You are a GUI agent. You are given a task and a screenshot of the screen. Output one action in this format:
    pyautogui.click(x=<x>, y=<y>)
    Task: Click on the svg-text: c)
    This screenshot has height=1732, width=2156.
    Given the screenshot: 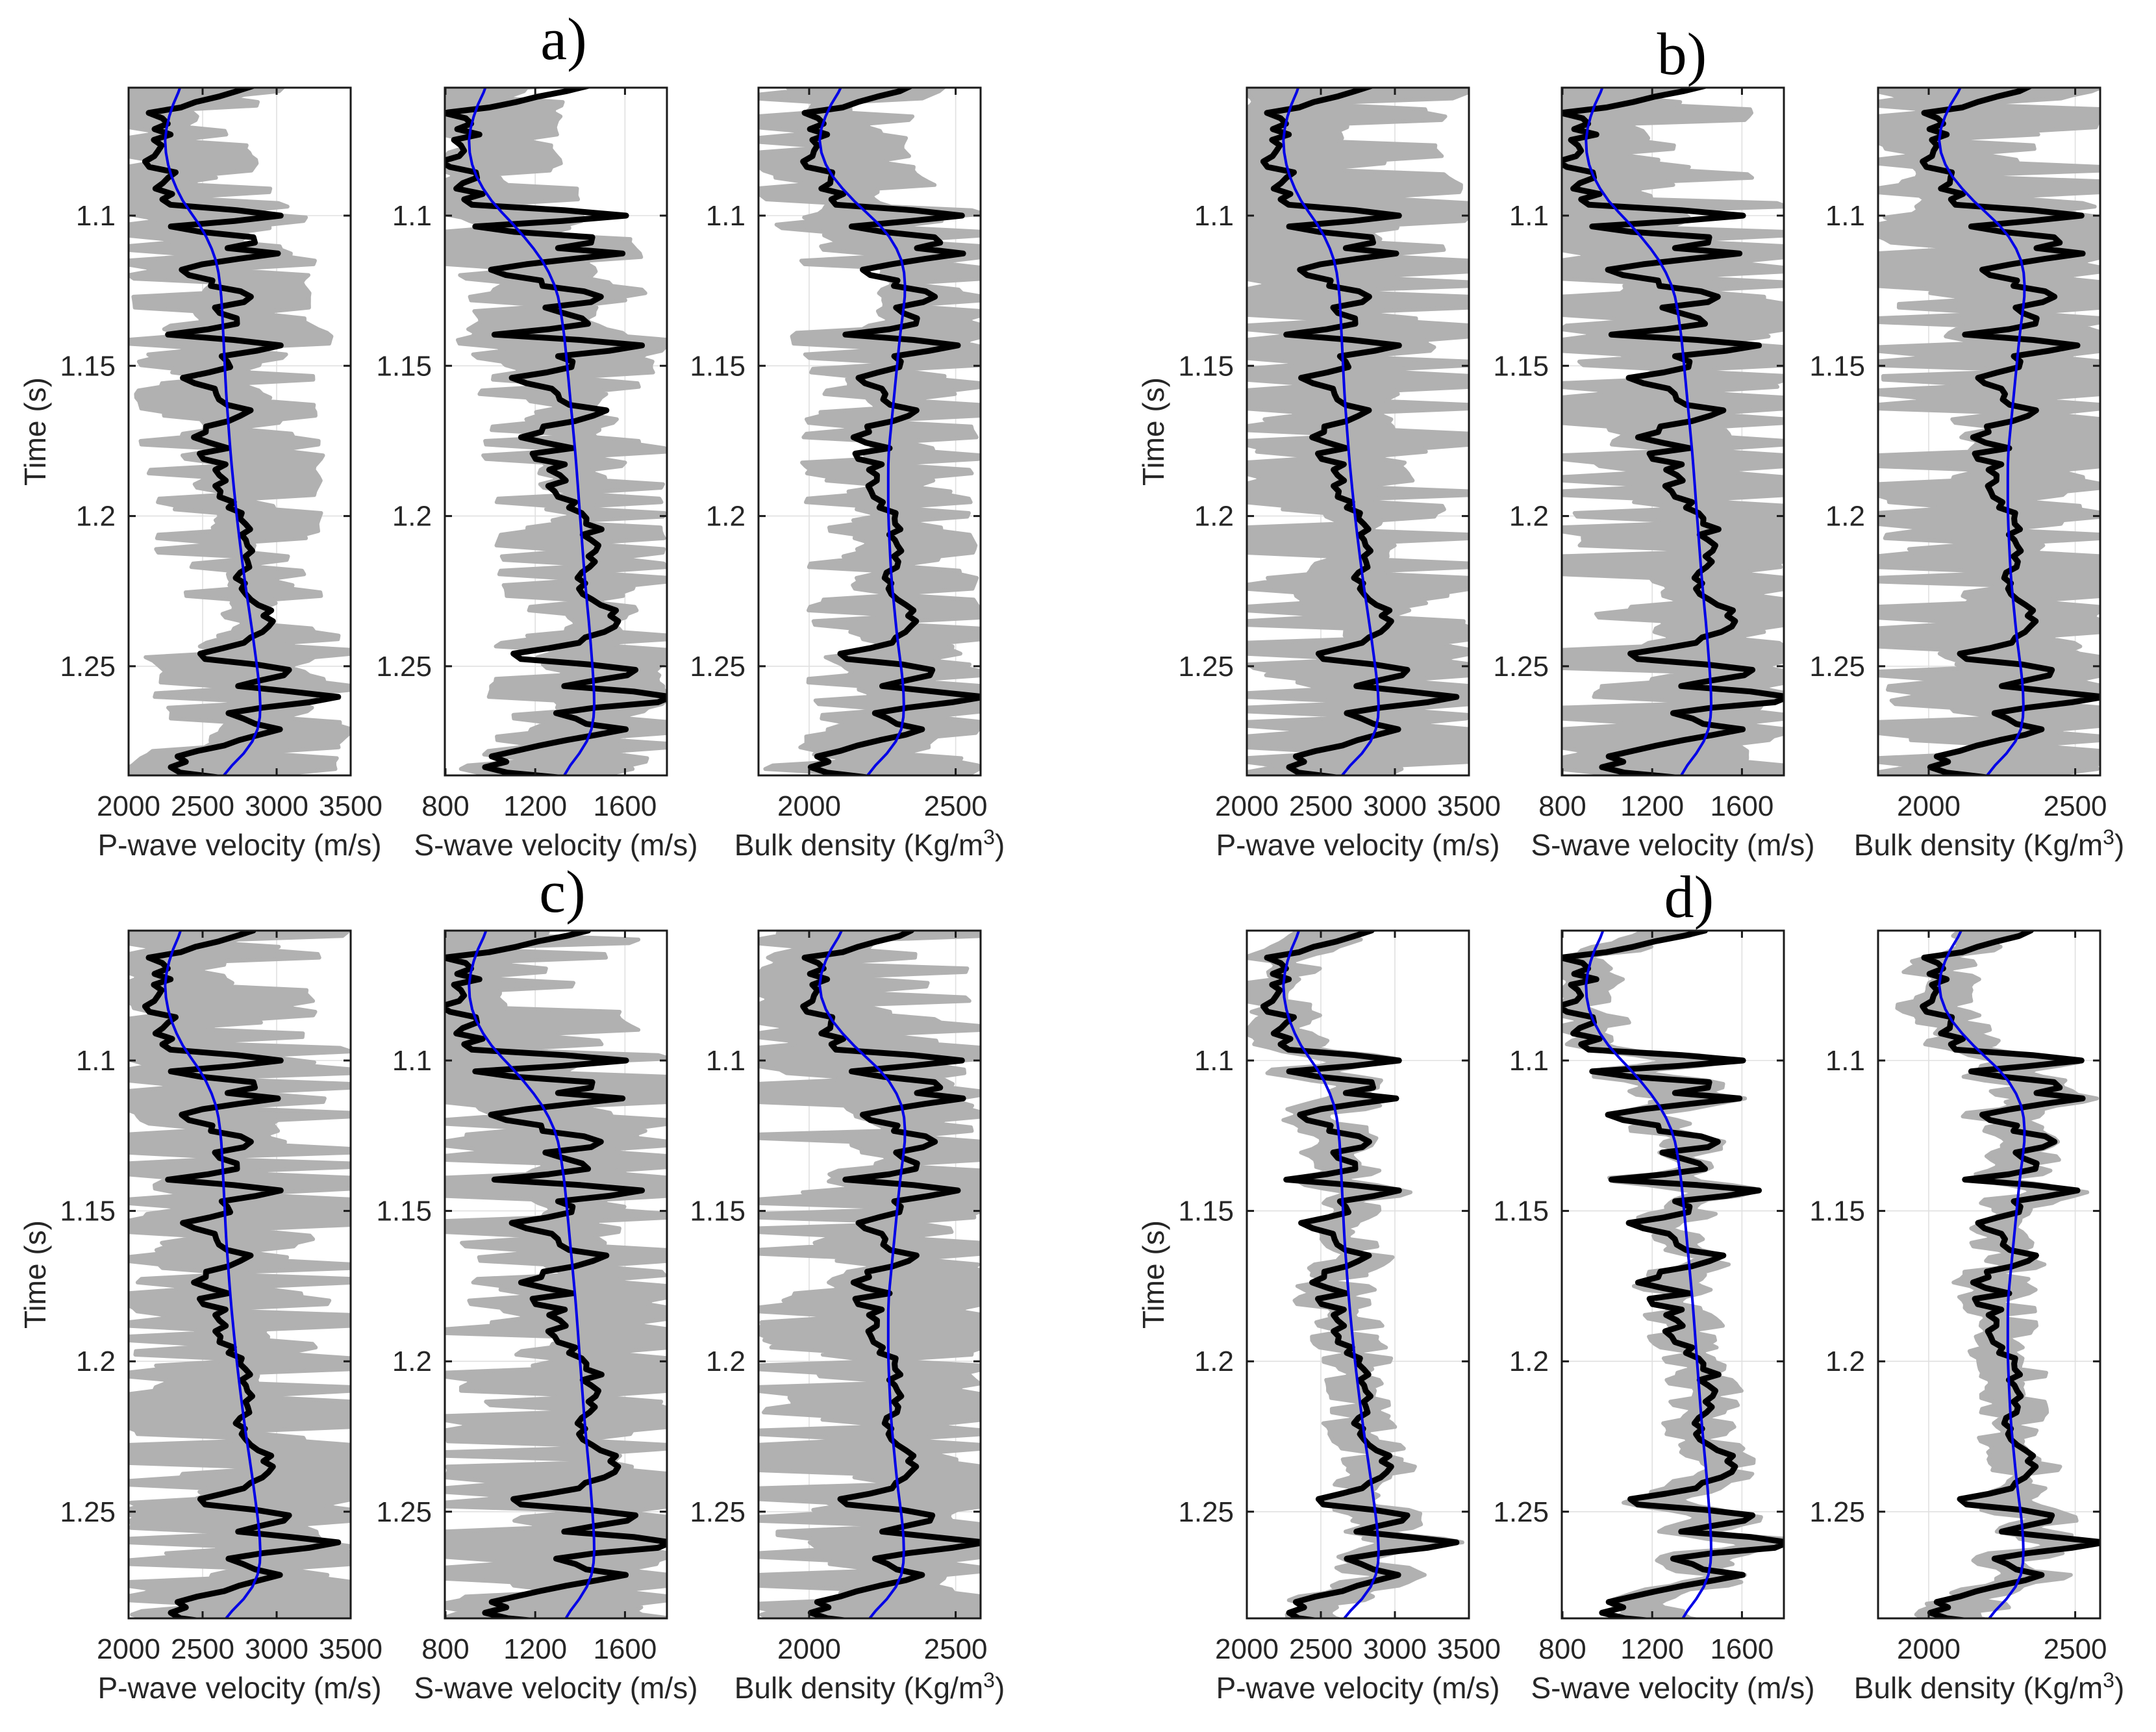 What is the action you would take?
    pyautogui.click(x=562, y=892)
    